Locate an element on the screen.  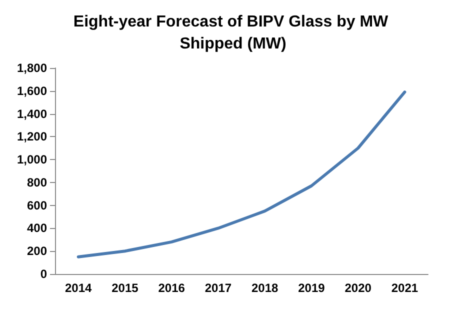
y-tick-label: 200 is located at coordinates (37, 251).